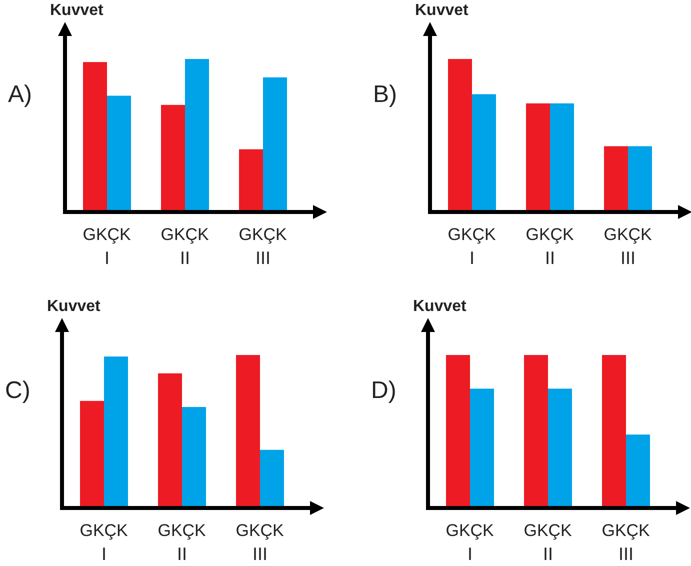  What do you see at coordinates (385, 94) in the screenshot?
I see `text: B)` at bounding box center [385, 94].